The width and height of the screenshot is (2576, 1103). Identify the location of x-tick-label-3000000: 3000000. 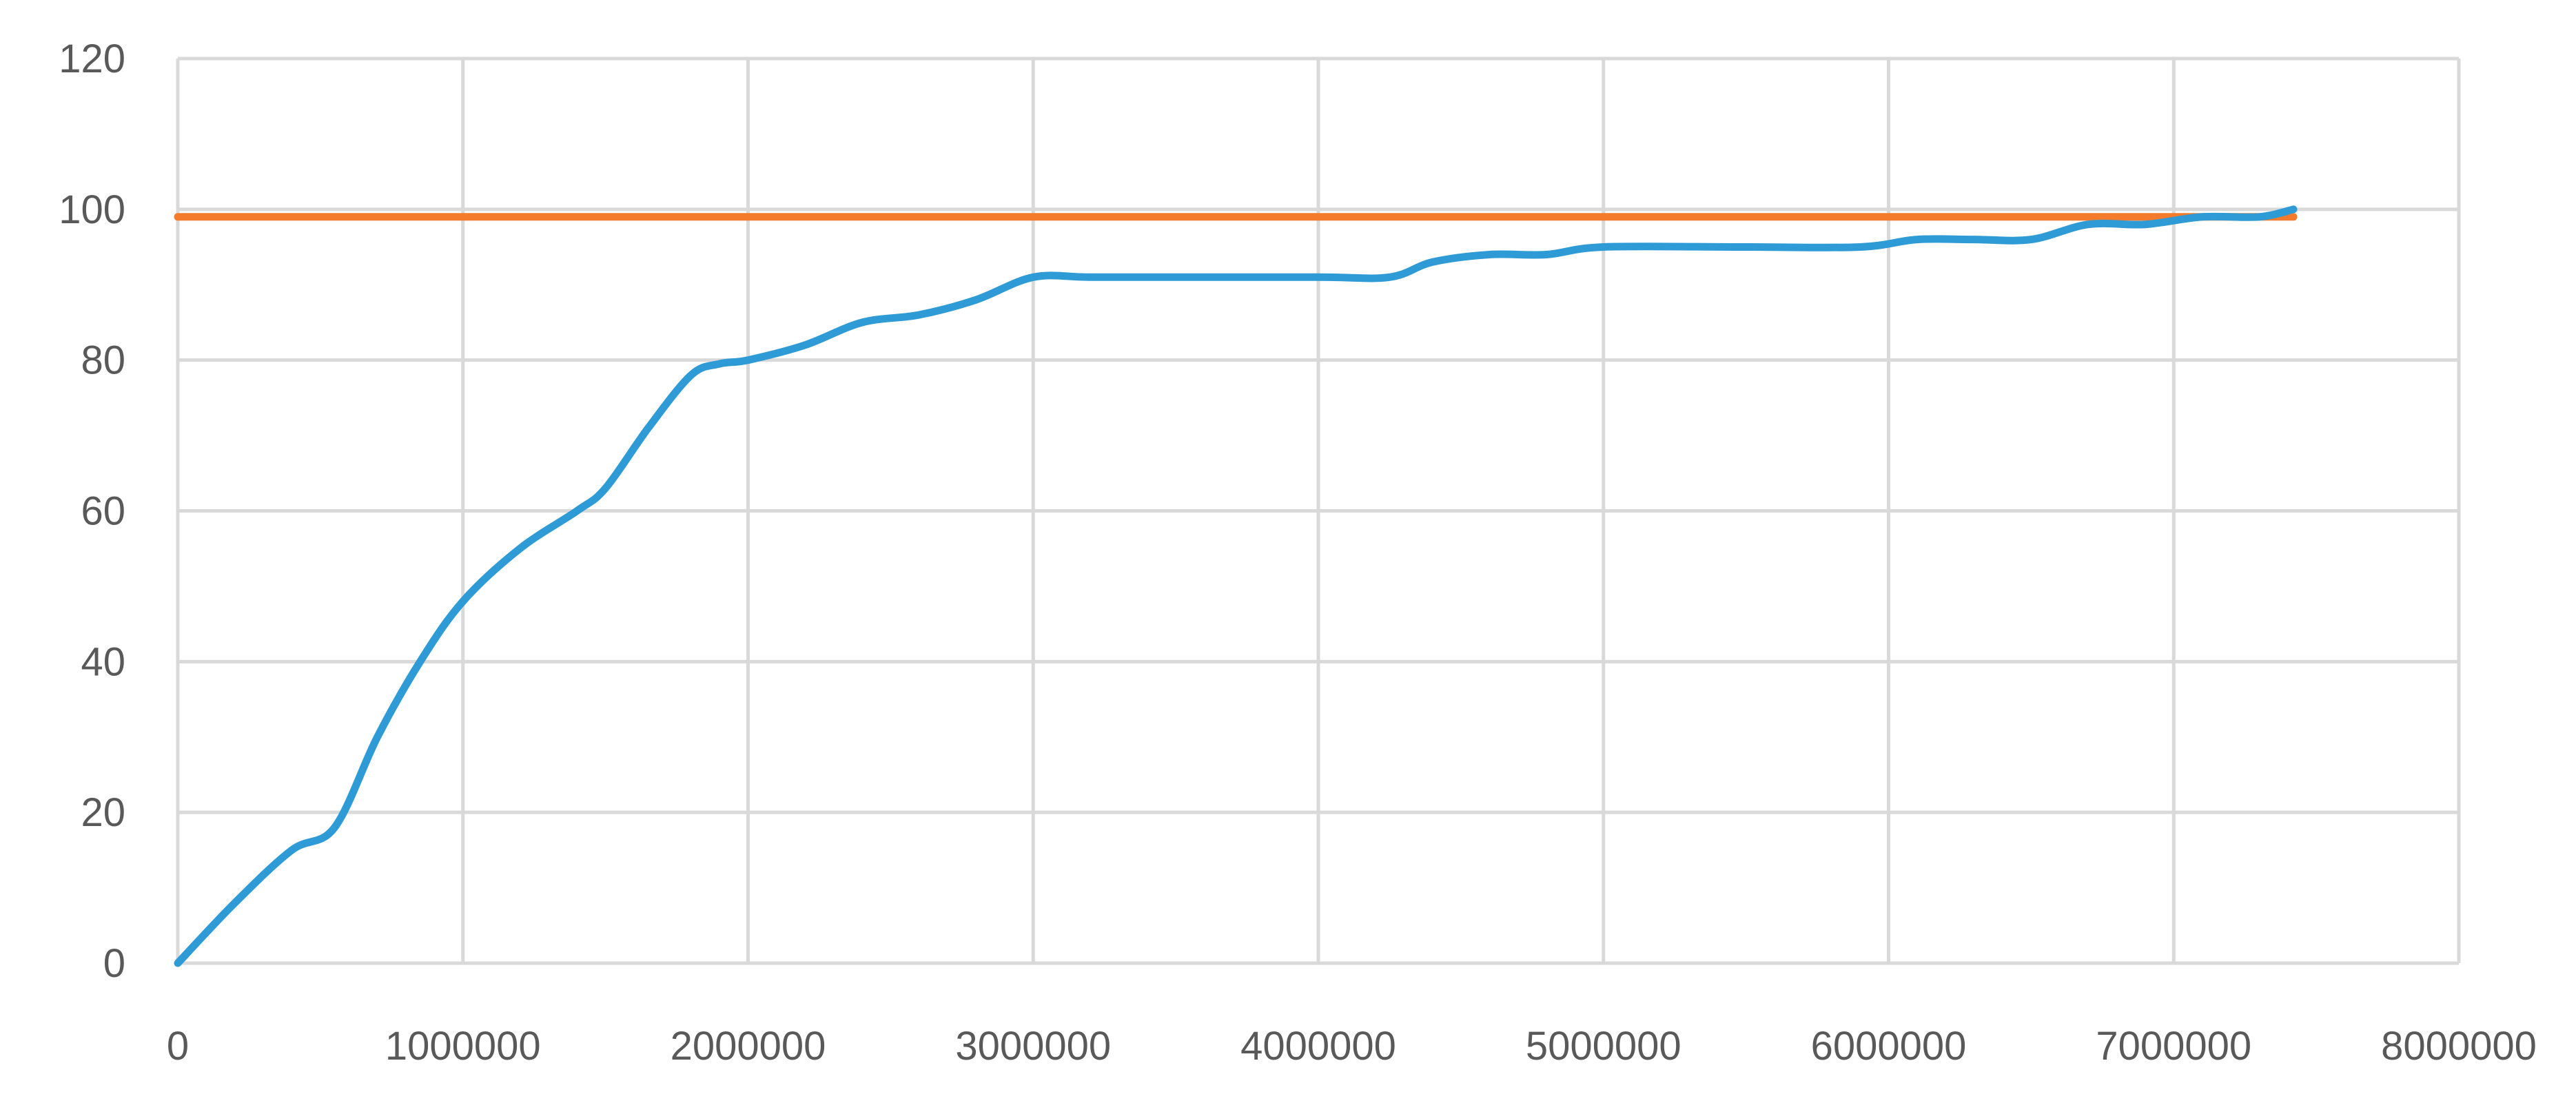
(1033, 1046).